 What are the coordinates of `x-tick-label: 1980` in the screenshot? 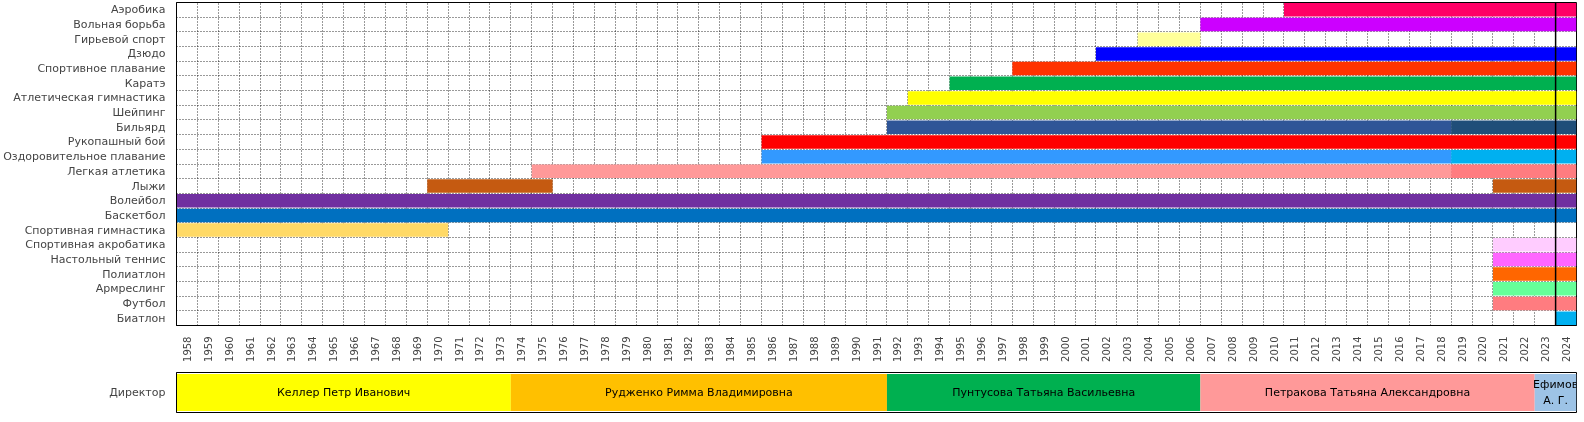 It's located at (647, 349).